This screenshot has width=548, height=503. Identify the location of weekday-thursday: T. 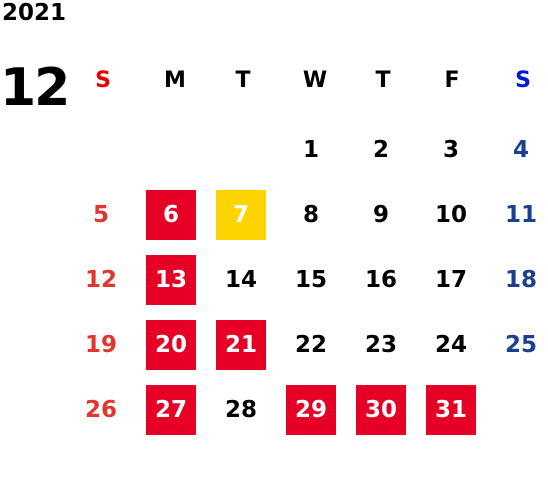
(383, 80).